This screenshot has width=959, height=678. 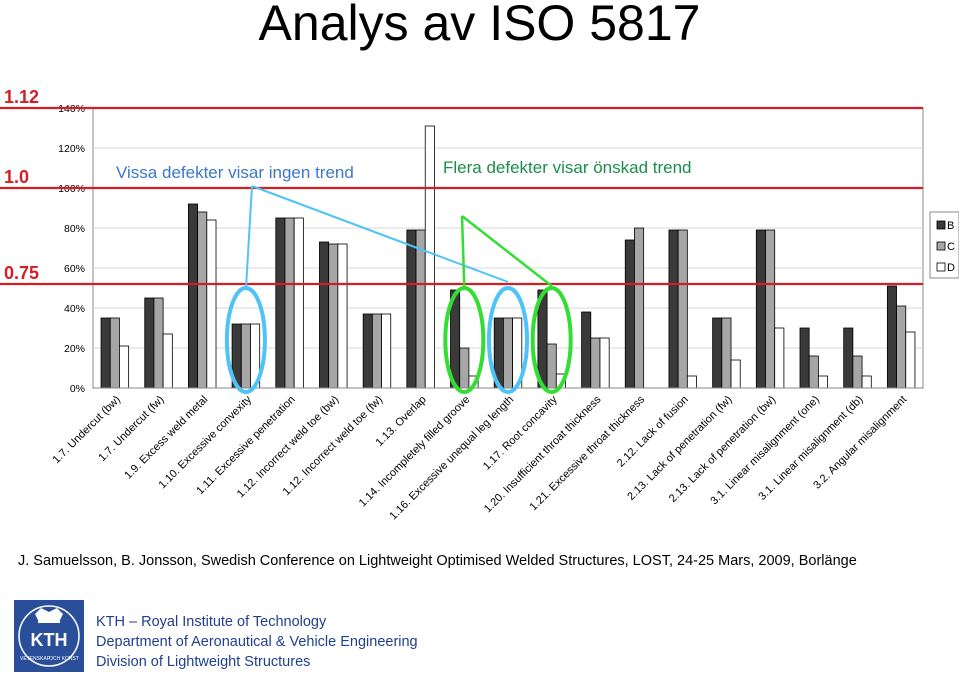 What do you see at coordinates (941, 246) in the screenshot?
I see `legend-swatch-c` at bounding box center [941, 246].